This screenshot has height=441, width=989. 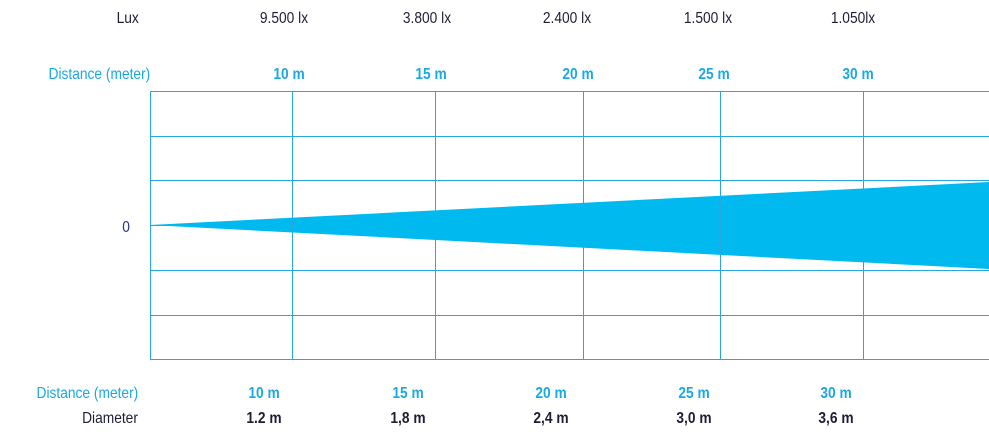 What do you see at coordinates (551, 418) in the screenshot?
I see `diameter-20m: 2,4 m` at bounding box center [551, 418].